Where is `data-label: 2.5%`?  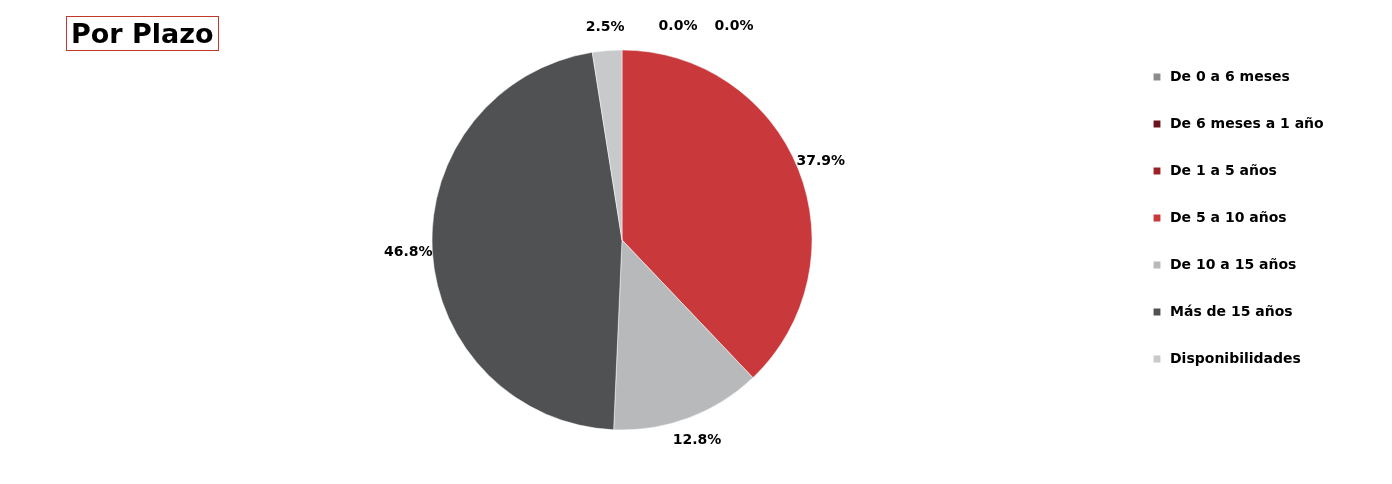
data-label: 2.5% is located at coordinates (605, 25).